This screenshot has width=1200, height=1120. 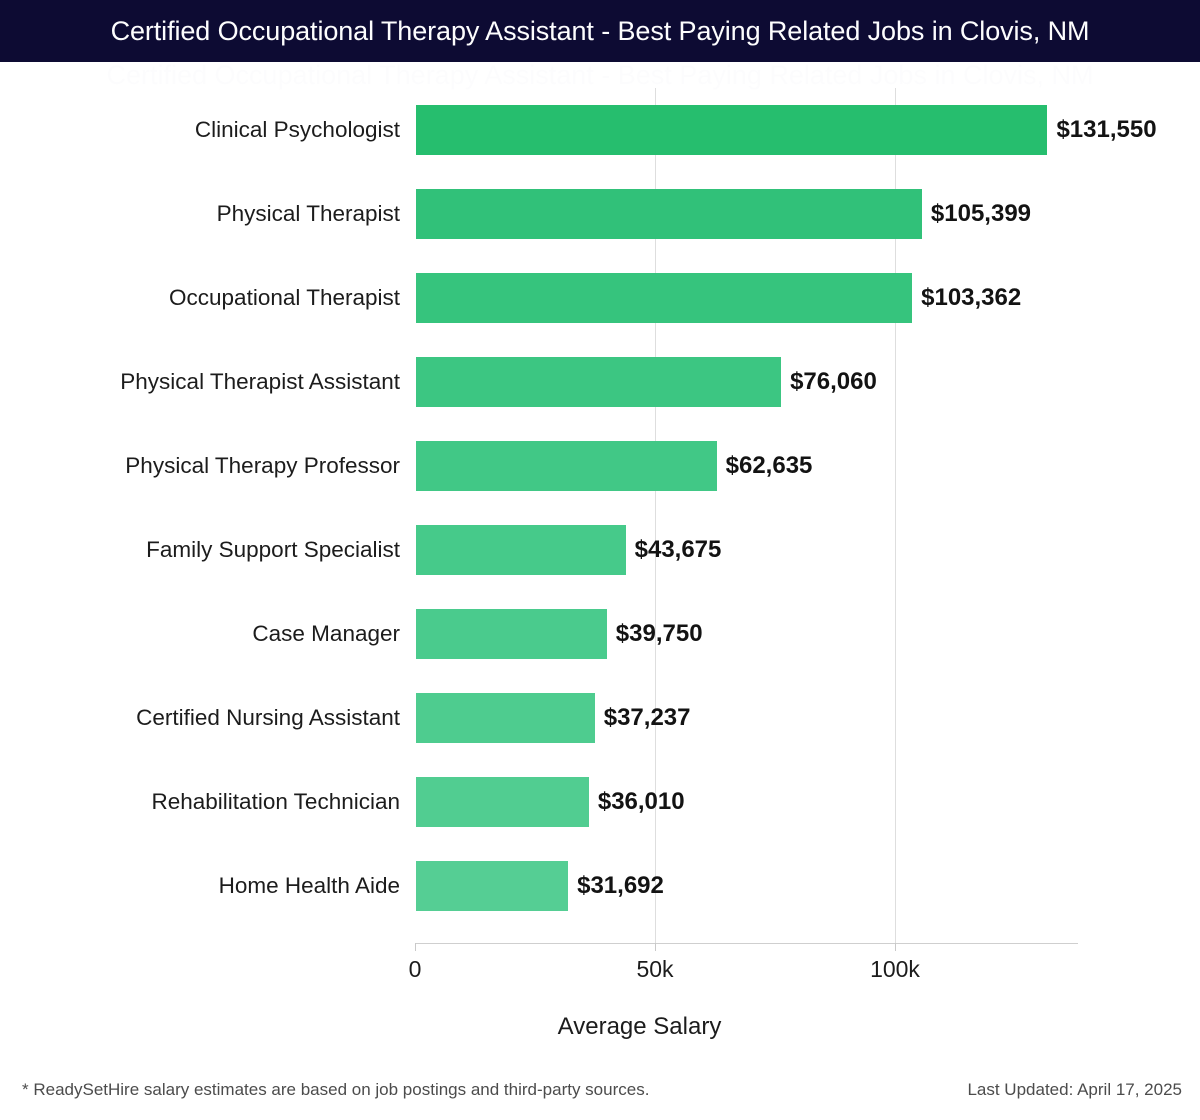 What do you see at coordinates (746, 943) in the screenshot?
I see `x-axis-line` at bounding box center [746, 943].